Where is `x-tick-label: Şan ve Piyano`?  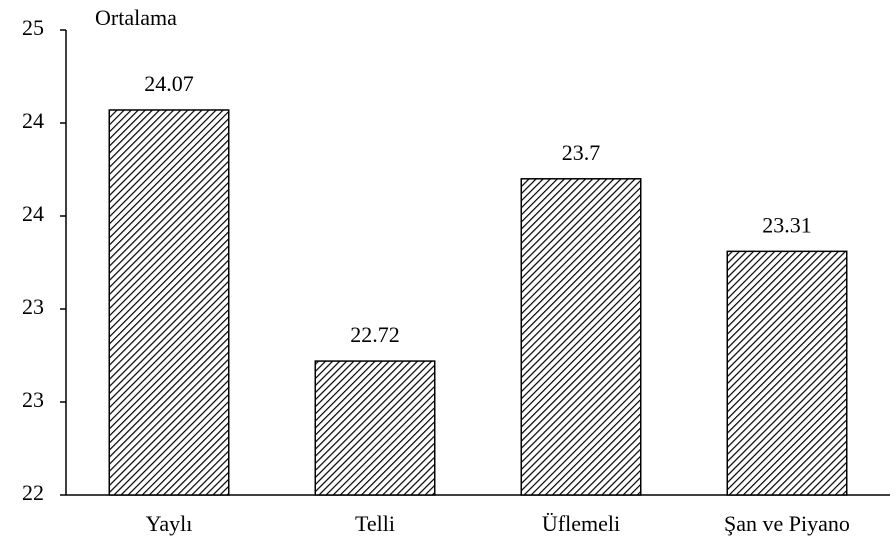 x-tick-label: Şan ve Piyano is located at coordinates (787, 523).